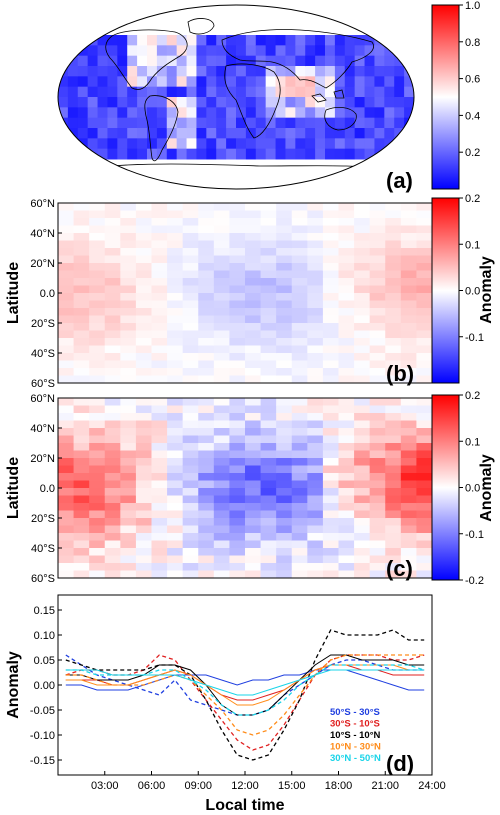 This screenshot has height=815, width=500. What do you see at coordinates (13, 488) in the screenshot?
I see `panel-c-ylabel: Latitude` at bounding box center [13, 488].